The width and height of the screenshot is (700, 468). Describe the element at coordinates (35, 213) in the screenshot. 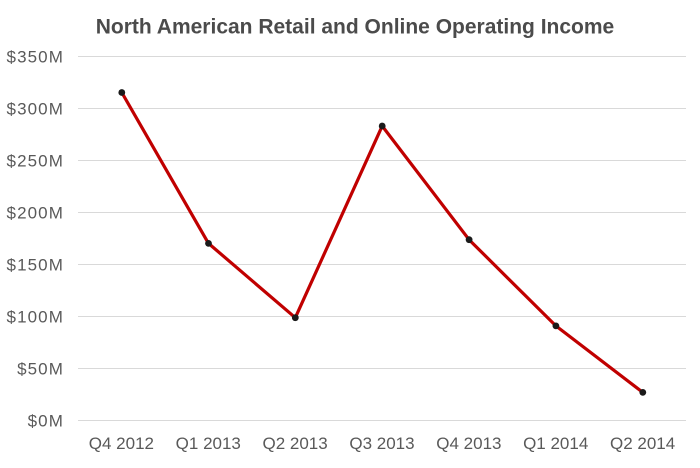

I see `svg-text: $200M` at that location.